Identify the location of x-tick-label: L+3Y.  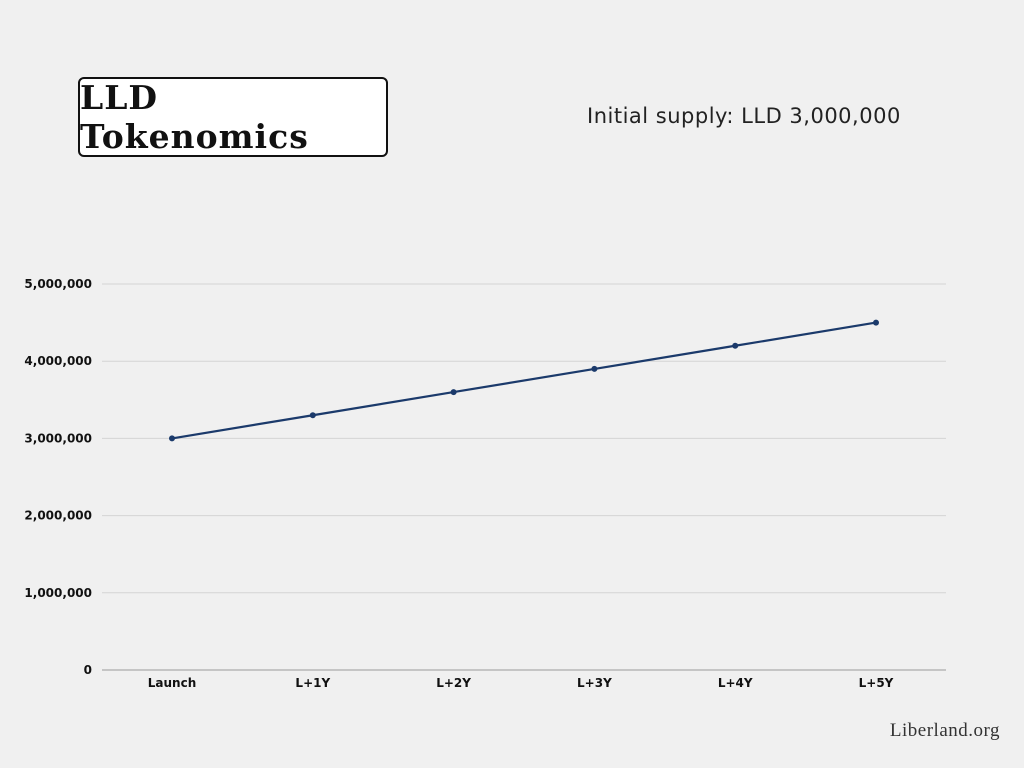
(594, 683).